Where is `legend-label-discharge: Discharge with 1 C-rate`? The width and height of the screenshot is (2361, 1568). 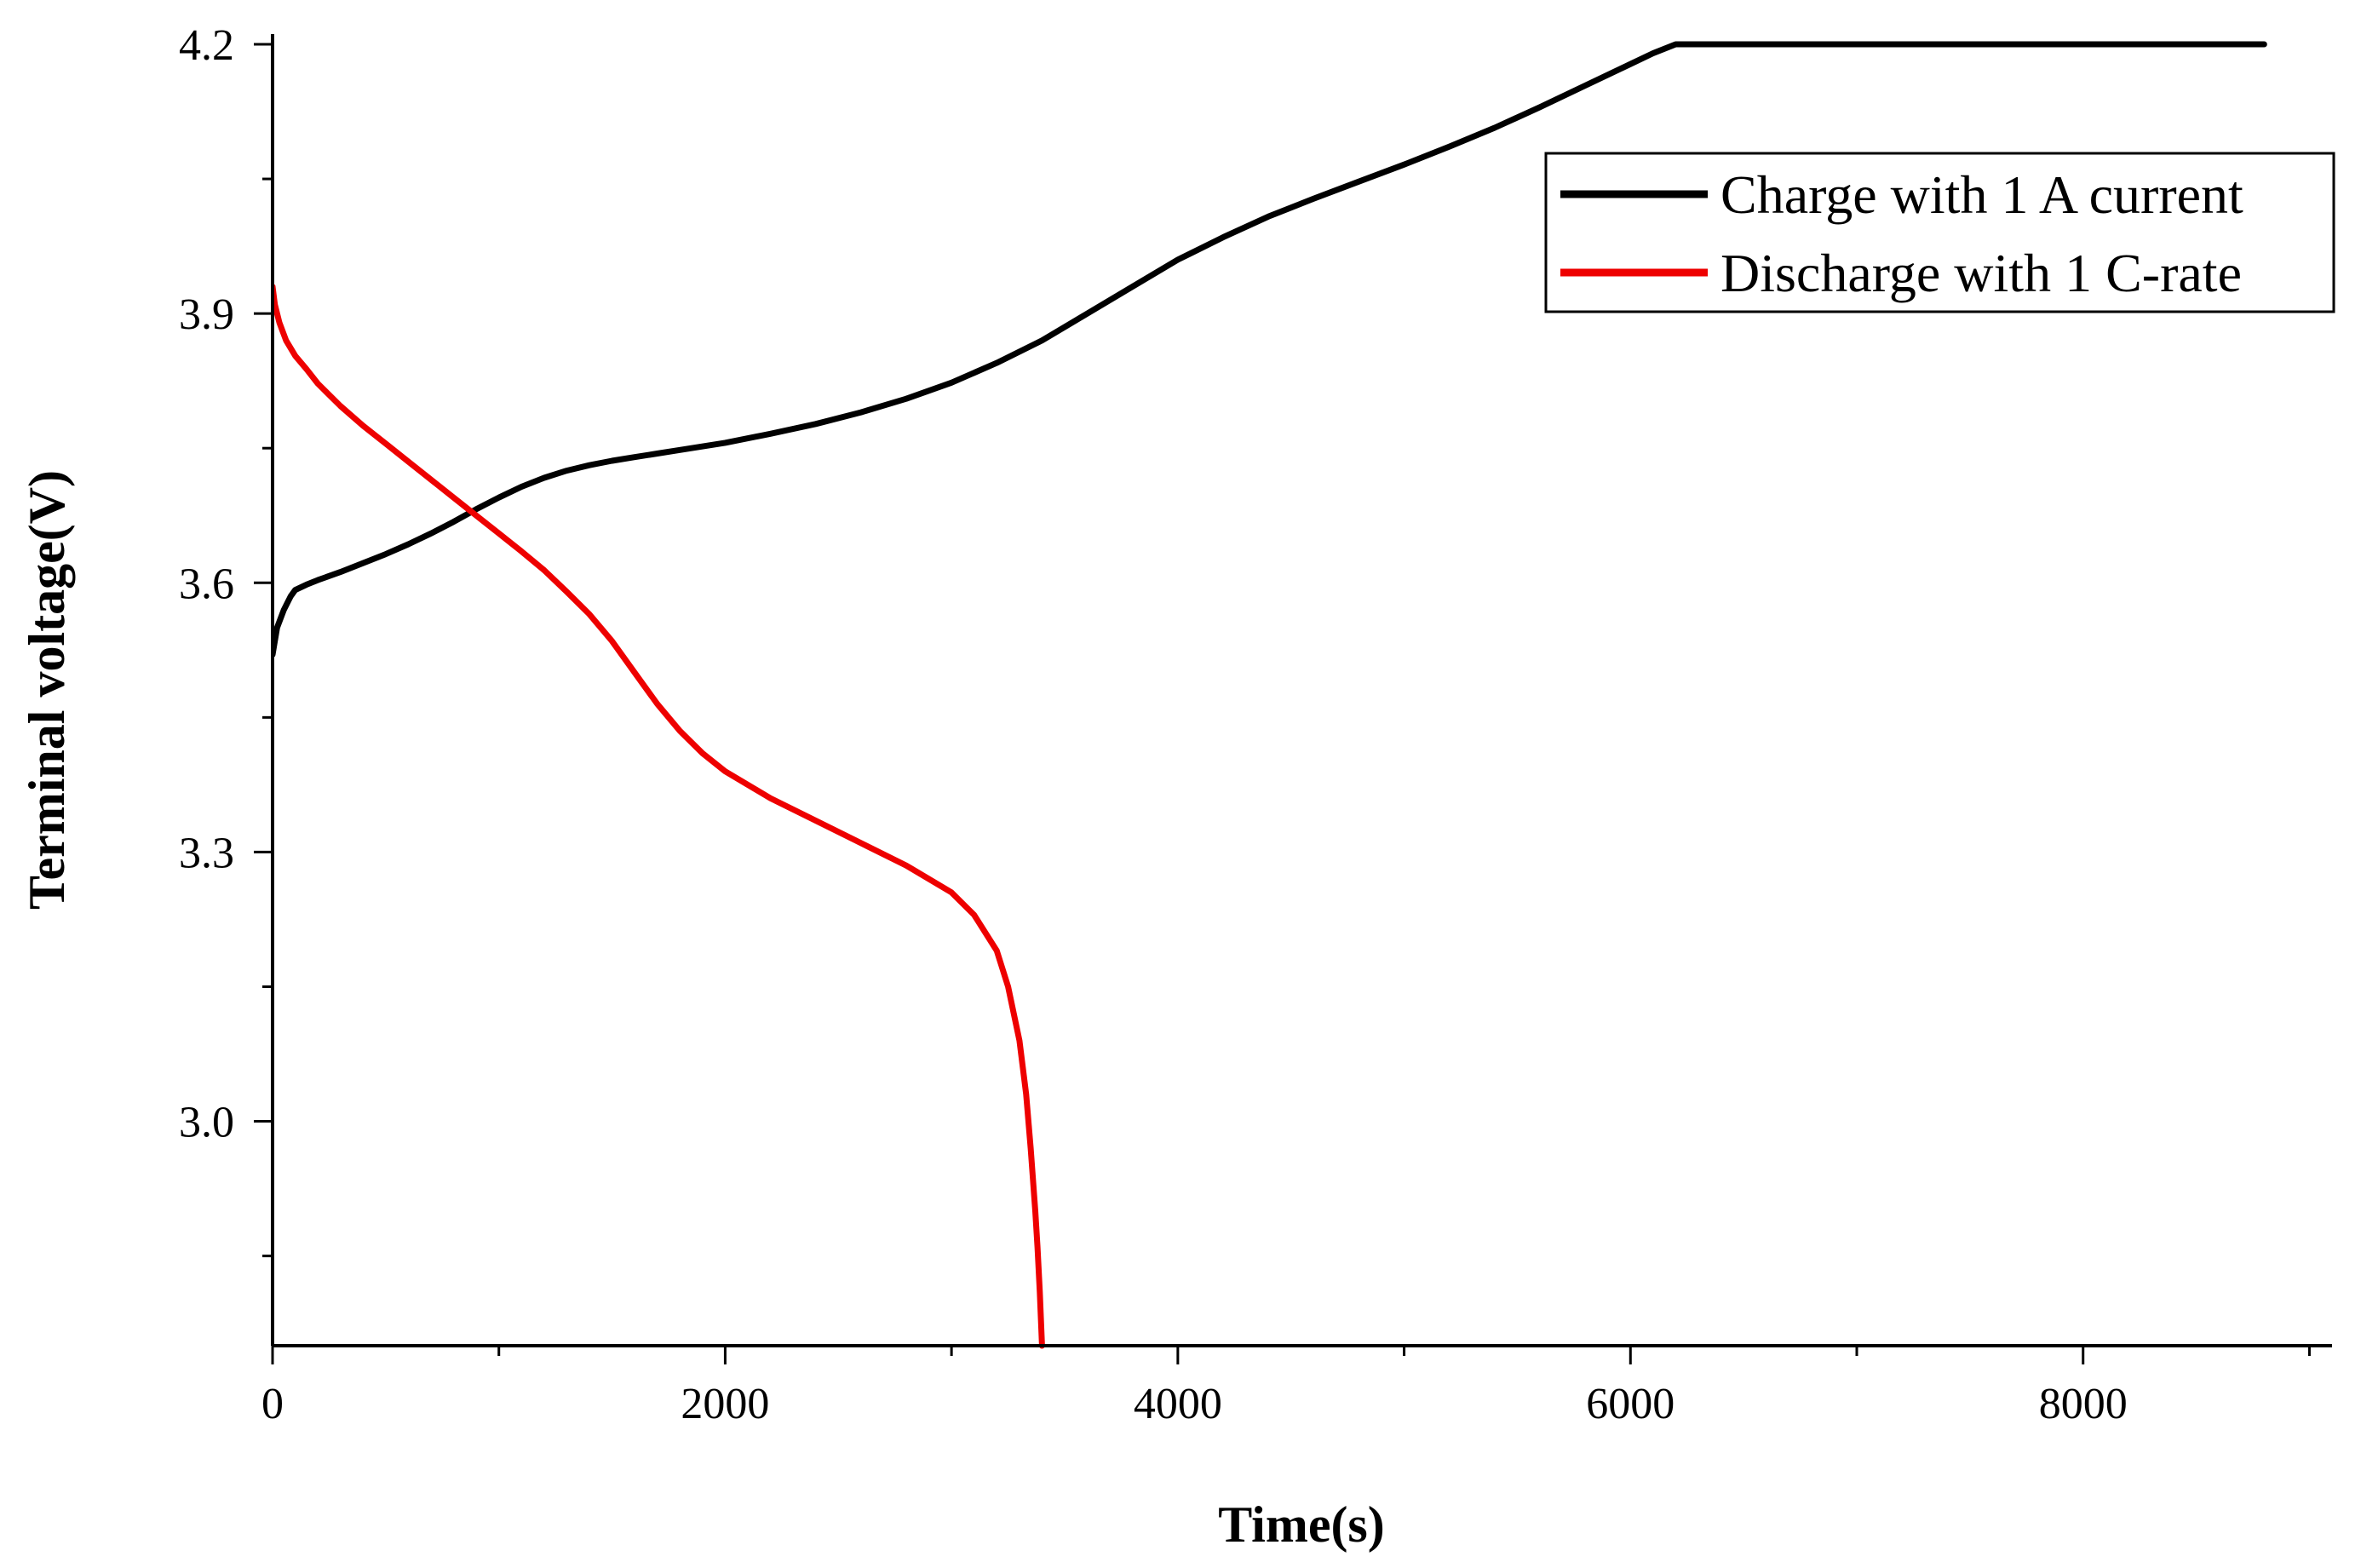 legend-label-discharge: Discharge with 1 C-rate is located at coordinates (1981, 273).